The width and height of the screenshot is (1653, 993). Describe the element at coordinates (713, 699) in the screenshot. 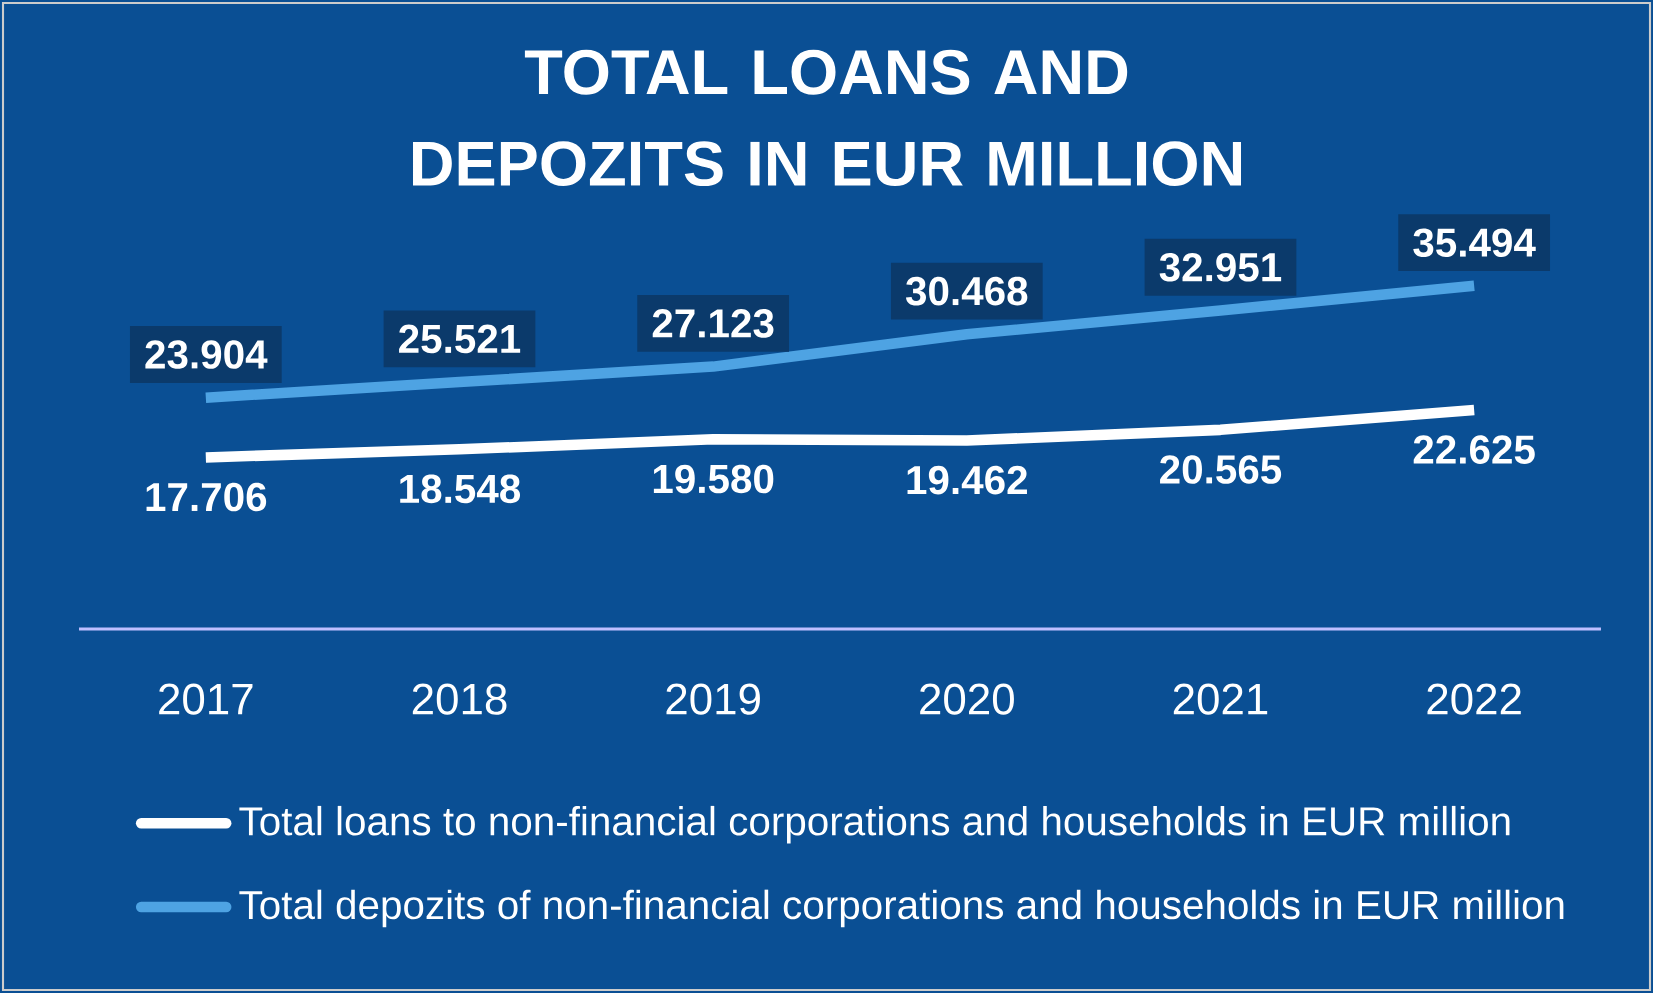

I see `x-tick-label: 2019` at that location.